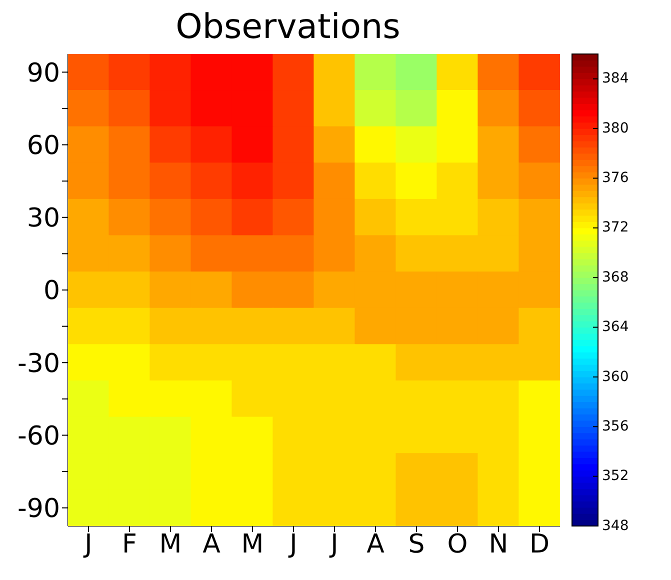 The width and height of the screenshot is (671, 580). I want to click on x-tick-label: N, so click(498, 544).